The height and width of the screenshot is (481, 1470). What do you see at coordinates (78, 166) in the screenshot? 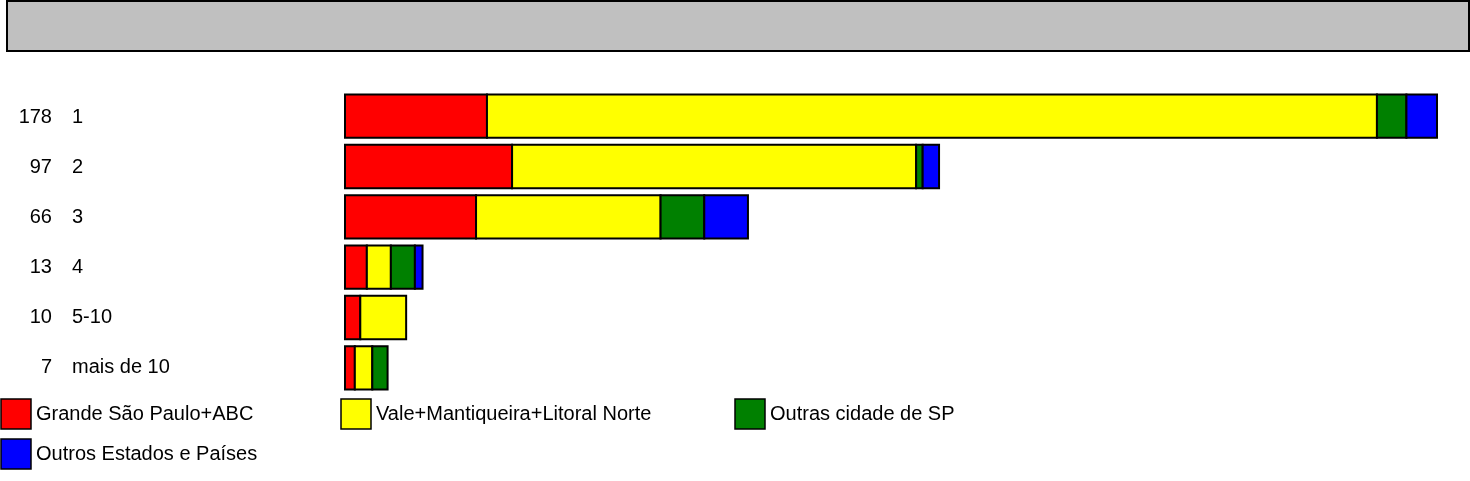
I see `y-tick-label: 2` at bounding box center [78, 166].